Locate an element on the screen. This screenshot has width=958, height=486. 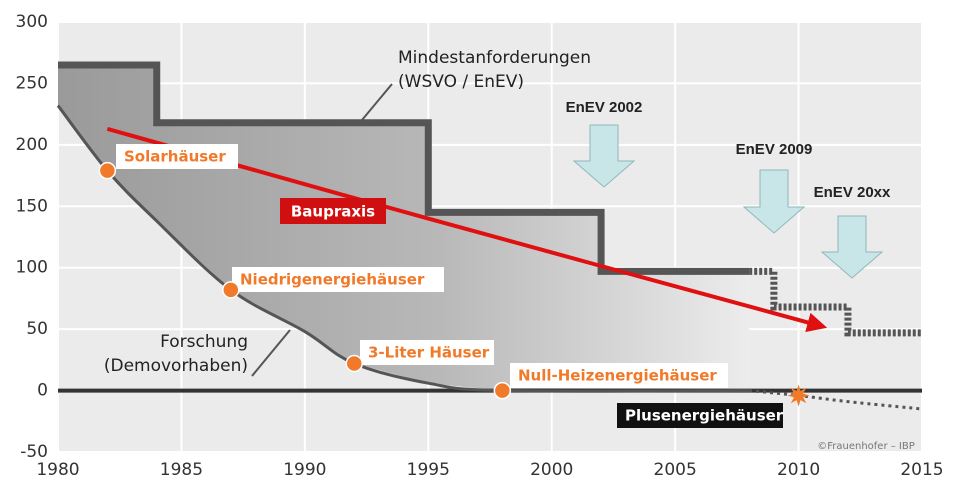
x-tick-label: 2015 is located at coordinates (921, 470).